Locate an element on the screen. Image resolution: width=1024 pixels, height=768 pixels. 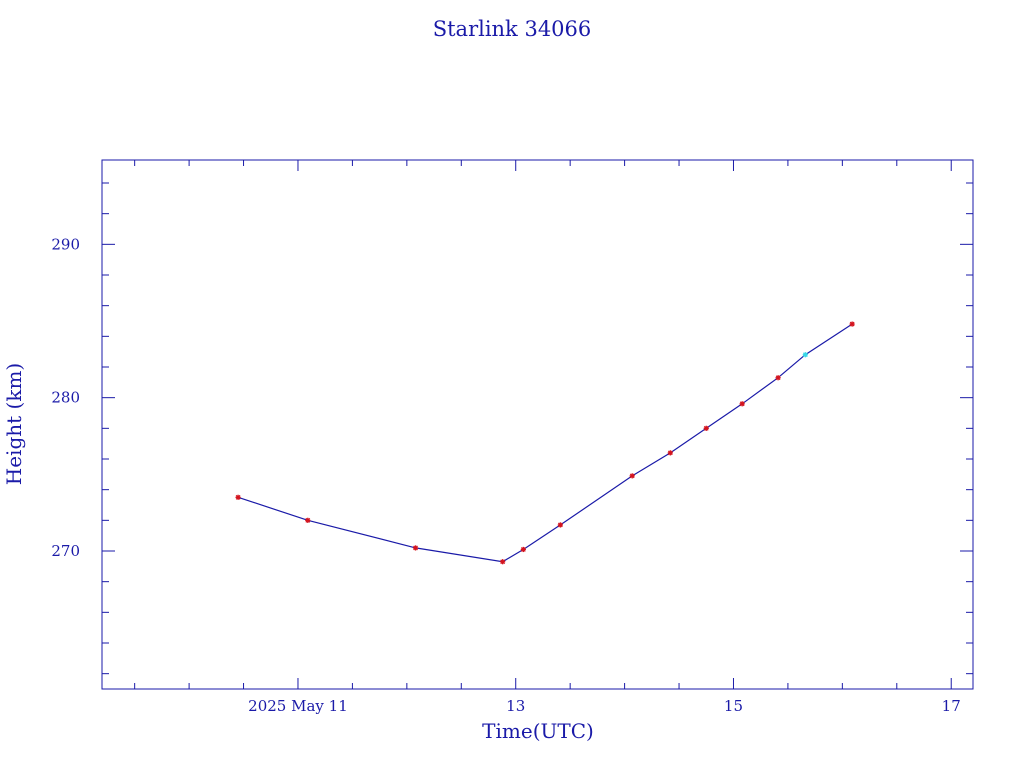
x-tick-label: 17 is located at coordinates (951, 706).